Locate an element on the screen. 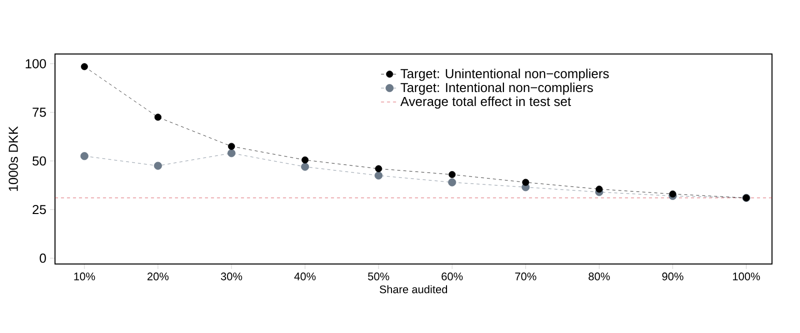  y-axis-title: 1000s DKK is located at coordinates (13, 158).